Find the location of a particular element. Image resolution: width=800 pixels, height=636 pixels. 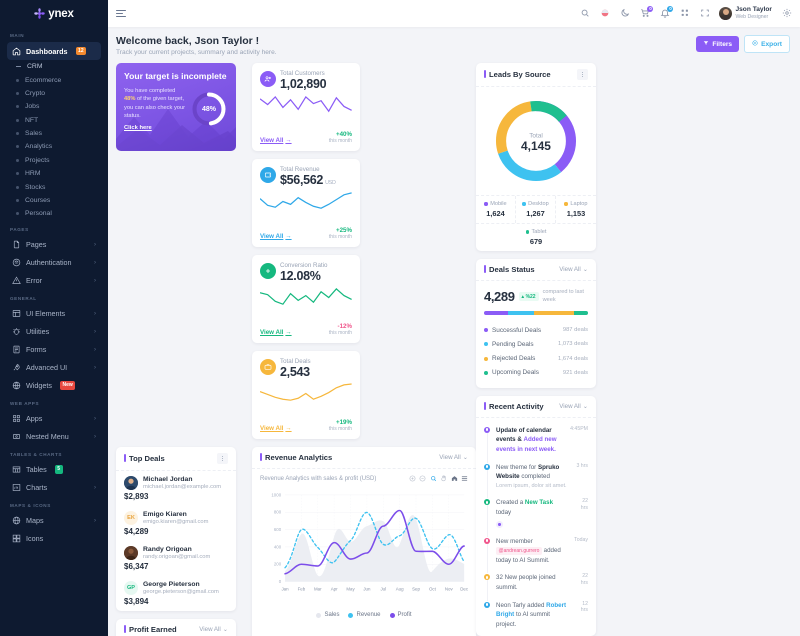

card-title: Leads By Source is located at coordinates (517, 74).